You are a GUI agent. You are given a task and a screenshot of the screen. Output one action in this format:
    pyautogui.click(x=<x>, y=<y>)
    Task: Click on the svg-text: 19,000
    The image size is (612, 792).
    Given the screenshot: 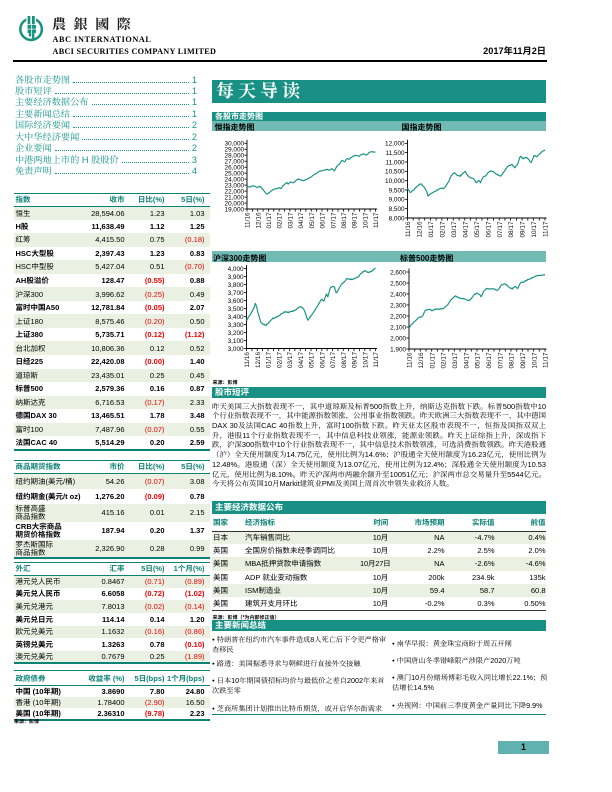 What is the action you would take?
    pyautogui.click(x=235, y=209)
    